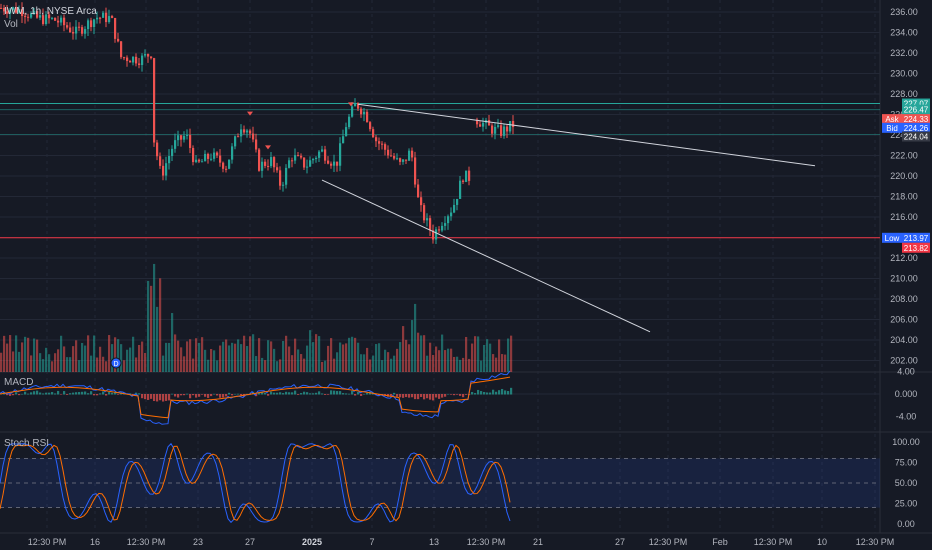 The image size is (932, 550). Describe the element at coordinates (892, 238) in the screenshot. I see `price-badge-tag-label: Low` at that location.